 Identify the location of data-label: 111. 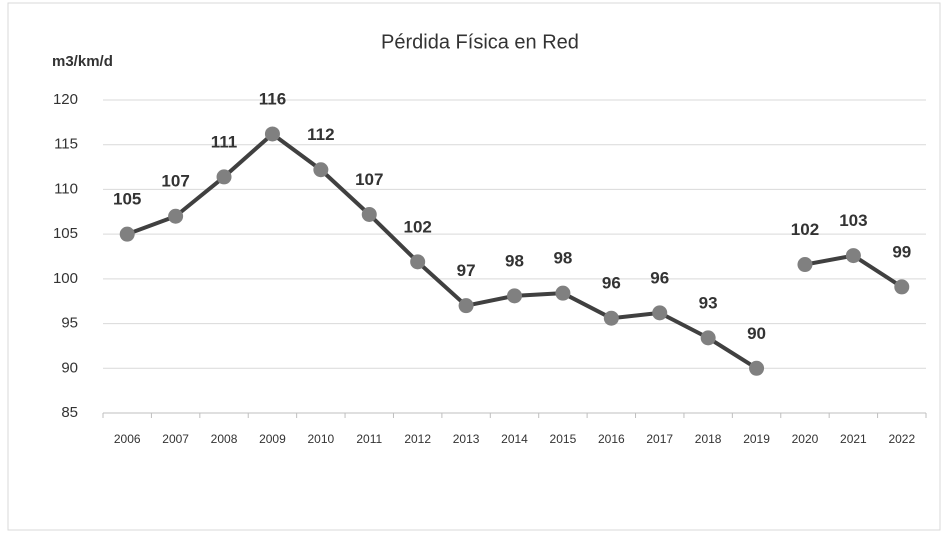
(224, 141).